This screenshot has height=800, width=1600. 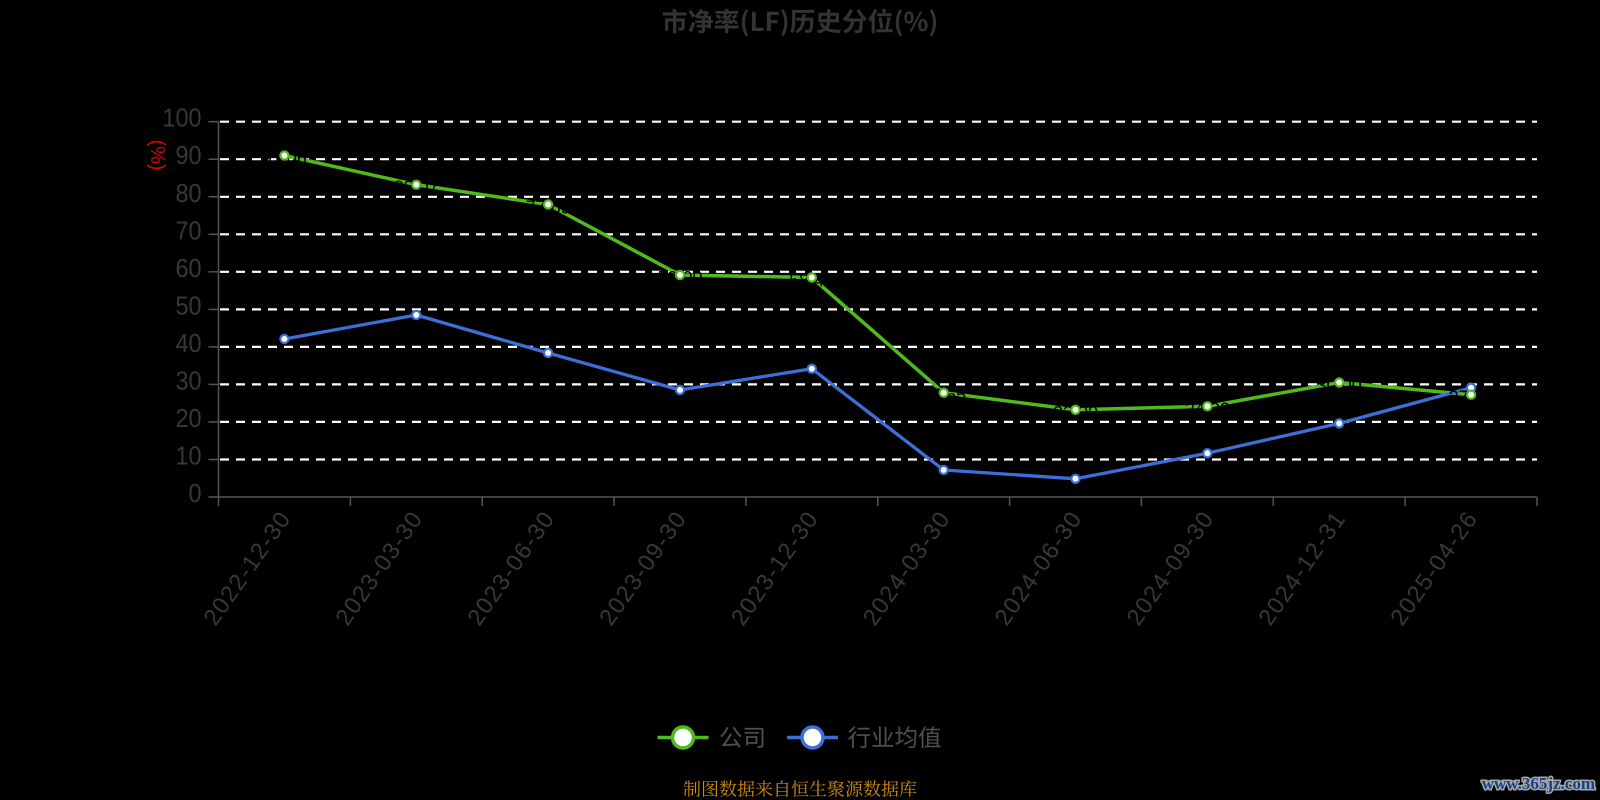 I want to click on svg-text: www.365jz.com, so click(x=1538, y=783).